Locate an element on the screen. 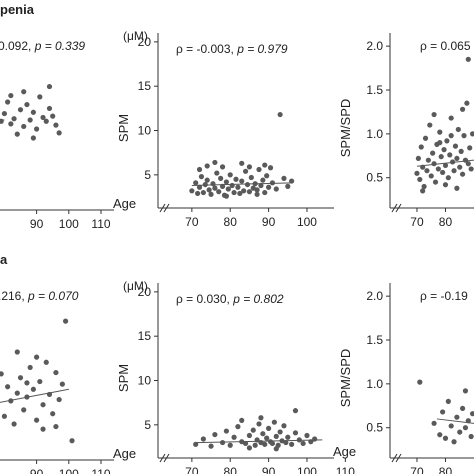 Image resolution: width=474 pixels, height=474 pixels. trend-line is located at coordinates (34, 395).